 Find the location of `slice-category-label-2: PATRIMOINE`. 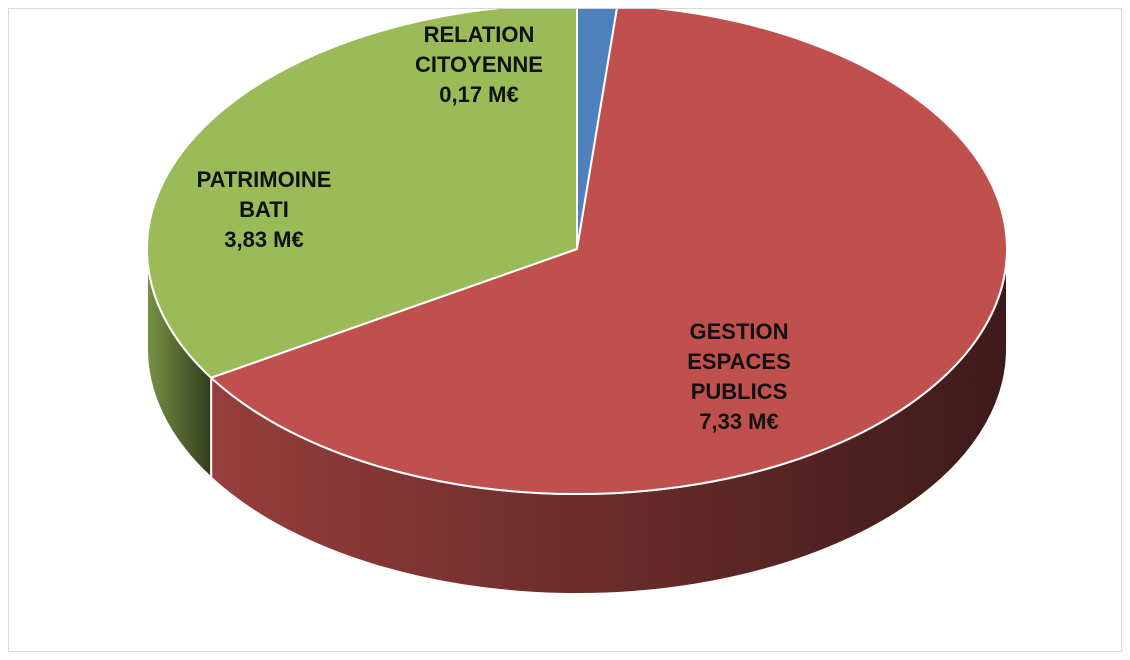

slice-category-label-2: PATRIMOINE is located at coordinates (264, 179).